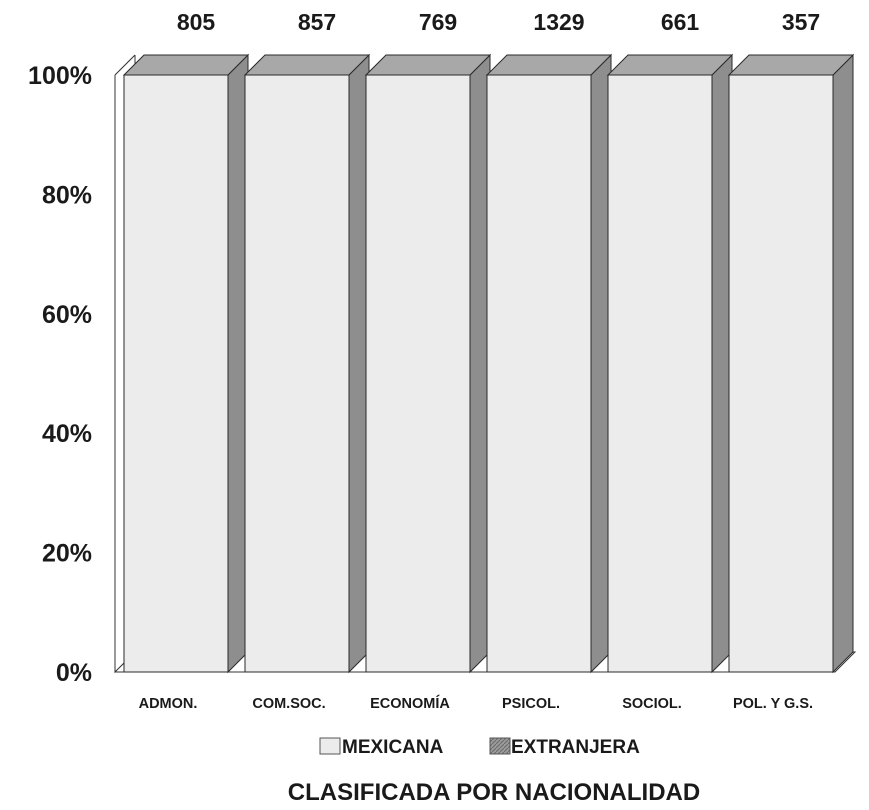 The width and height of the screenshot is (869, 810). I want to click on bar-total-label: 357, so click(801, 22).